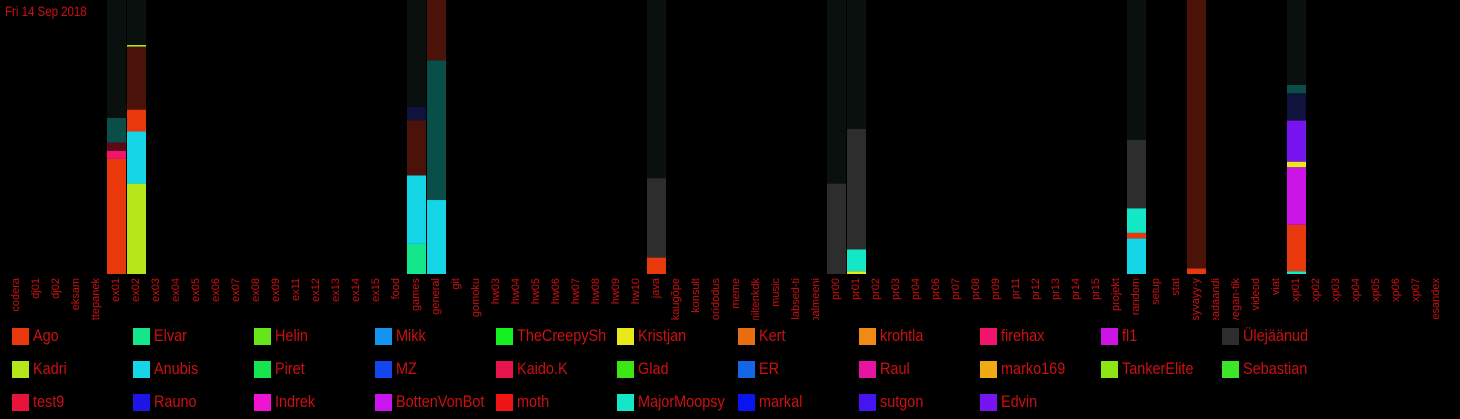 The image size is (1460, 419). What do you see at coordinates (56, 288) in the screenshot?
I see `tick-label-dj02: dj02` at bounding box center [56, 288].